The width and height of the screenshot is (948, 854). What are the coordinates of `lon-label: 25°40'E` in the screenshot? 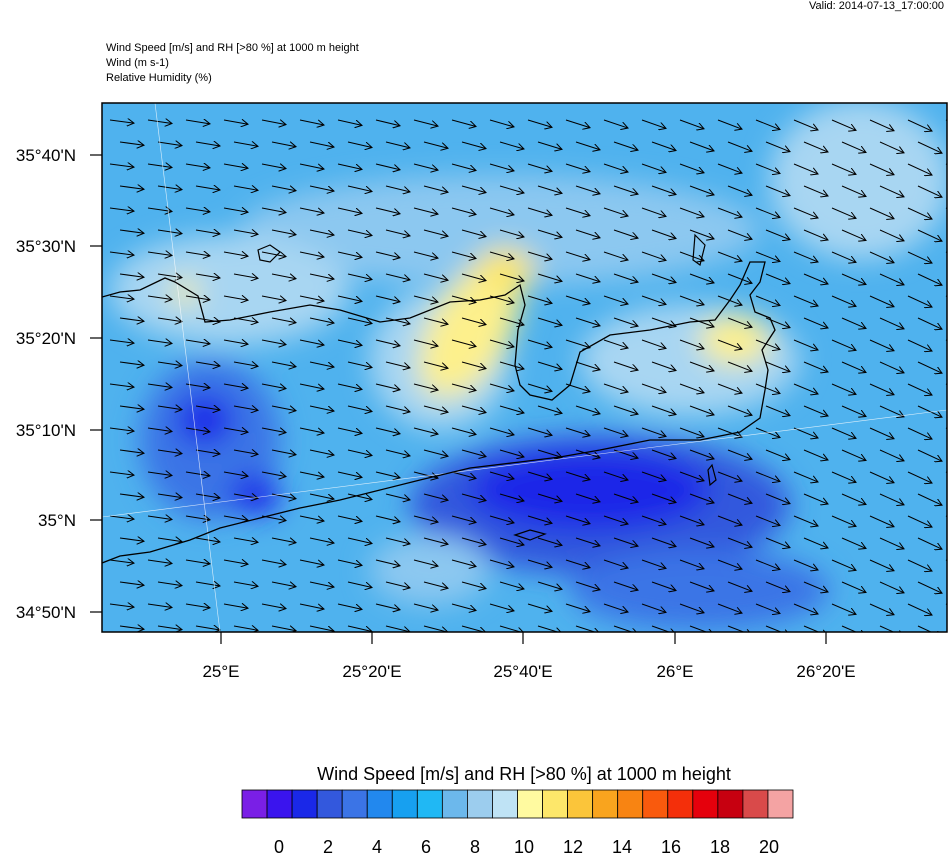 It's located at (522, 671).